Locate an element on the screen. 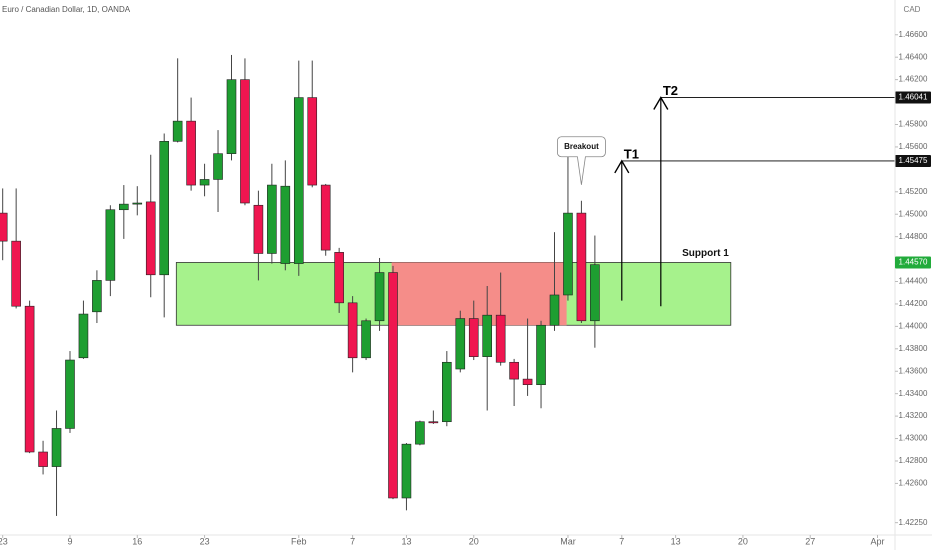  callout: Breakout is located at coordinates (581, 160).